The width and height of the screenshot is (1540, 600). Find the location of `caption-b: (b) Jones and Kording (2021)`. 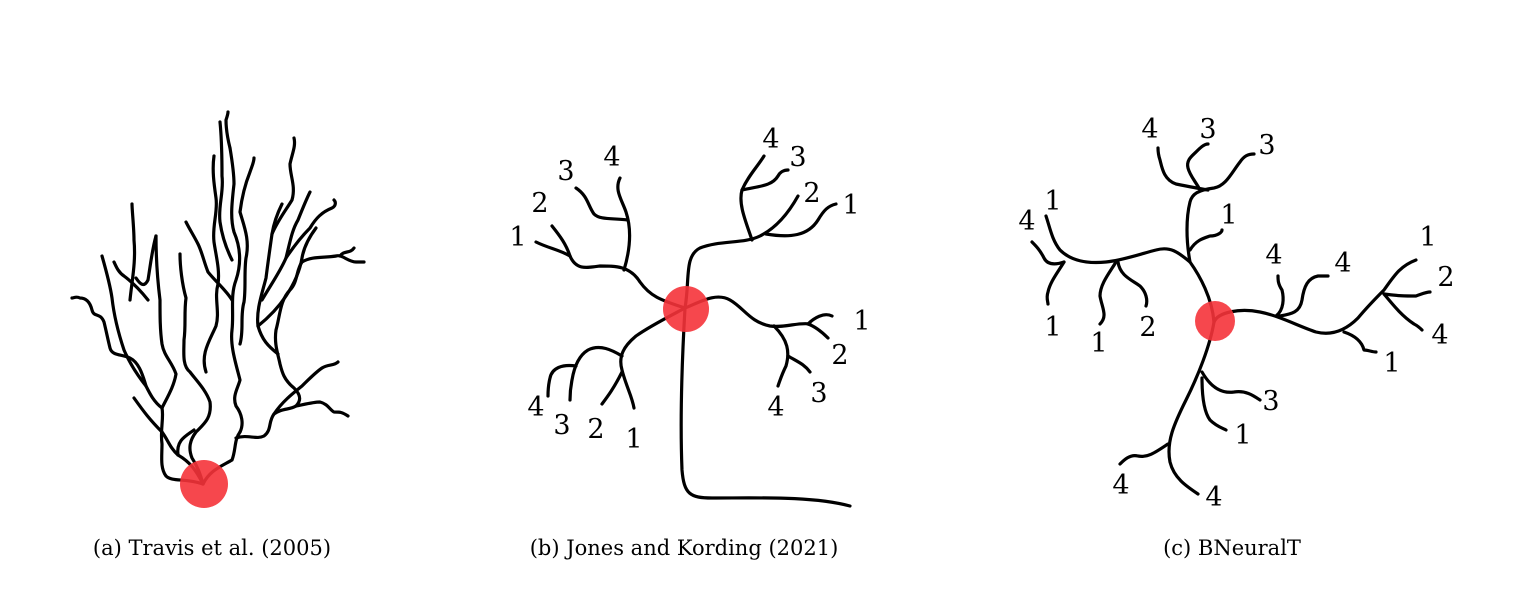

caption-b: (b) Jones and Kording (2021) is located at coordinates (684, 548).